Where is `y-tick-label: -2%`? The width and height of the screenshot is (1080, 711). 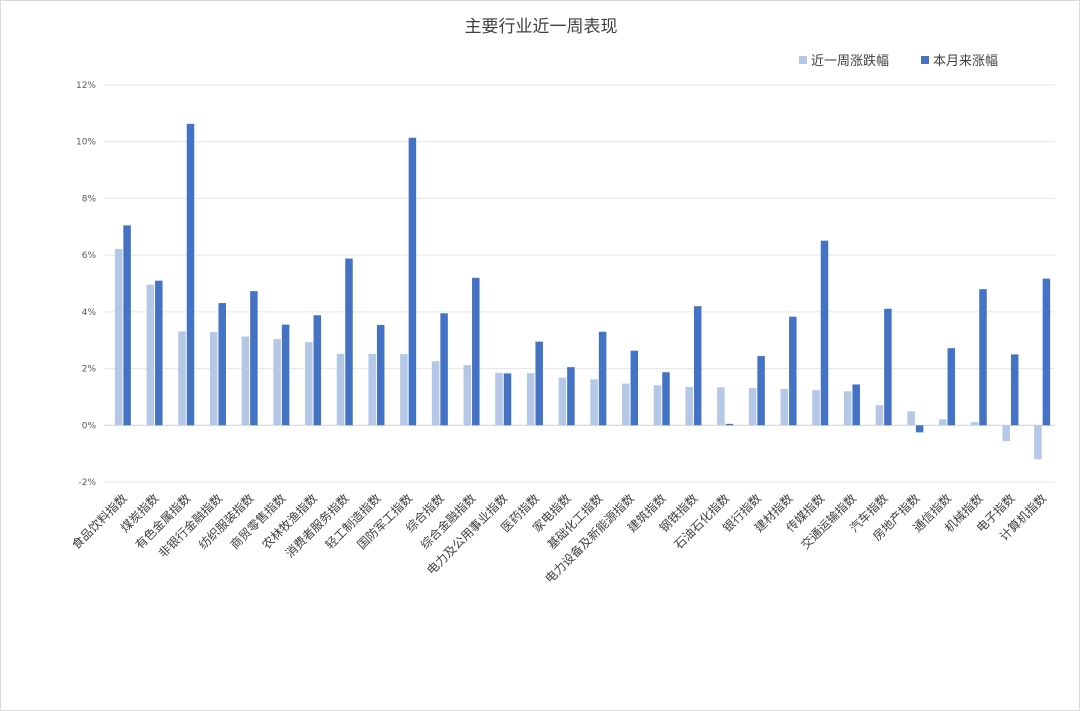 y-tick-label: -2% is located at coordinates (87, 483).